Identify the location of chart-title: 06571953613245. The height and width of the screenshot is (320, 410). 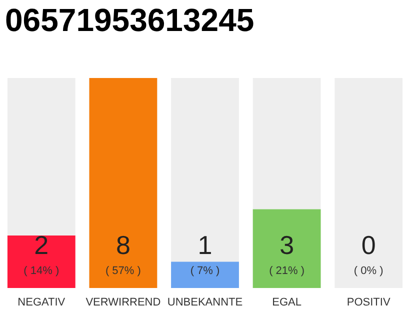
(129, 20).